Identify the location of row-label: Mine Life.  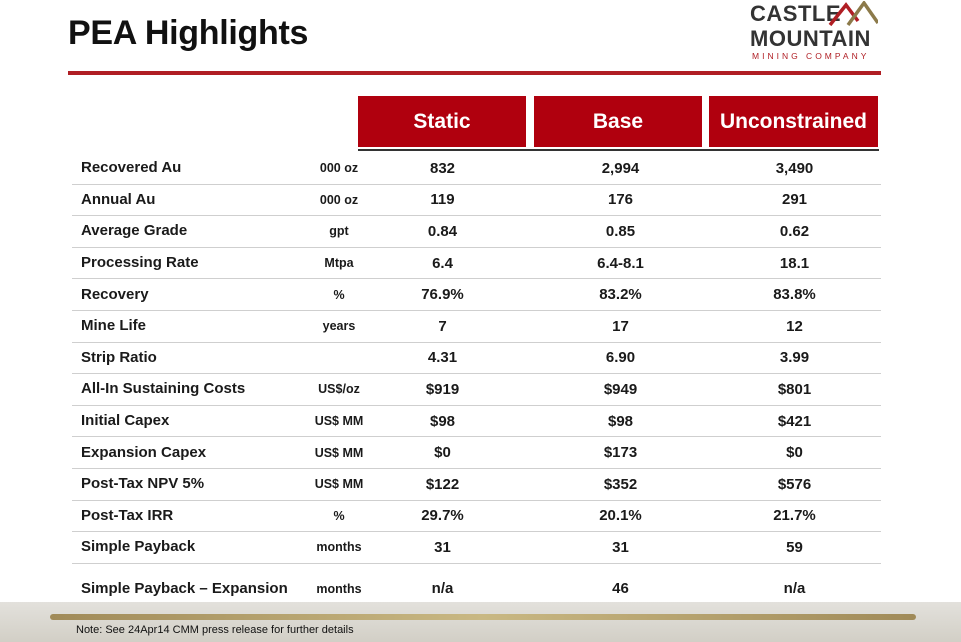
(114, 326).